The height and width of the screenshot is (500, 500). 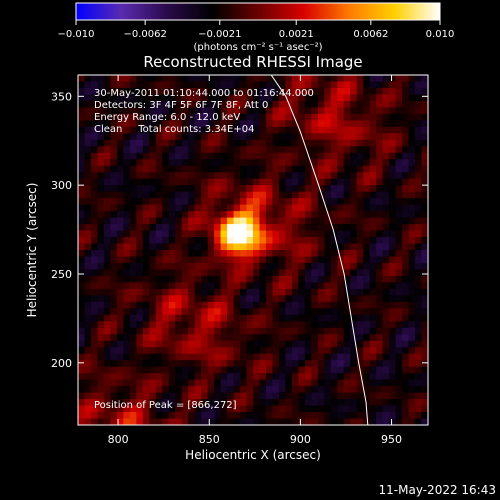 I want to click on x-tick-label: 800, so click(x=118, y=439).